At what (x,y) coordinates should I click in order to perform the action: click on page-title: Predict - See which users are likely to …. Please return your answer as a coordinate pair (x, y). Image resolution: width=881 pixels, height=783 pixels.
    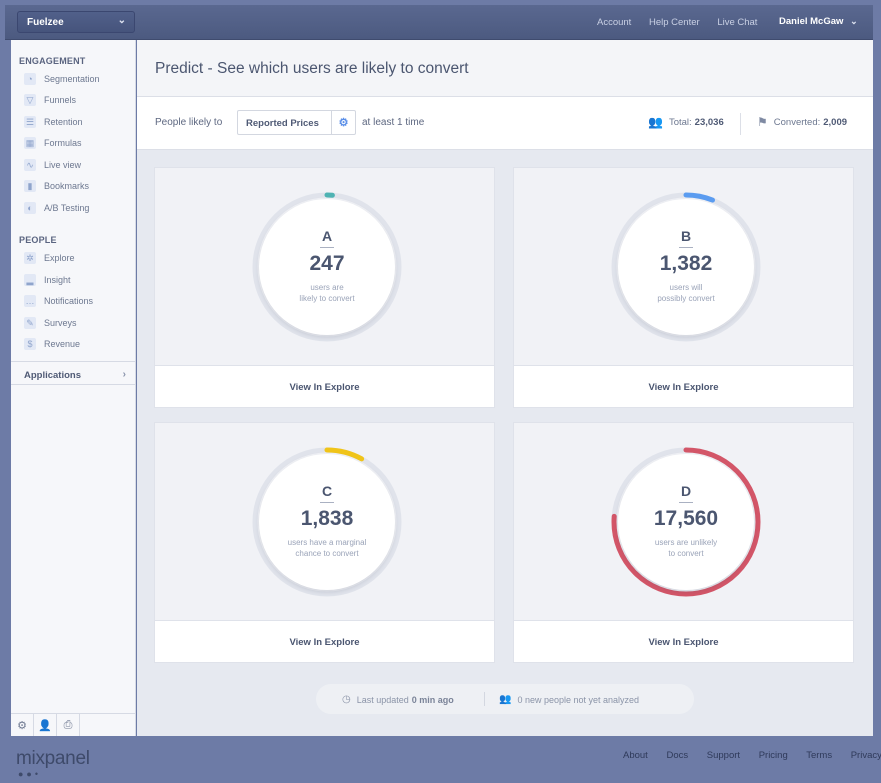
    Looking at the image, I should click on (312, 68).